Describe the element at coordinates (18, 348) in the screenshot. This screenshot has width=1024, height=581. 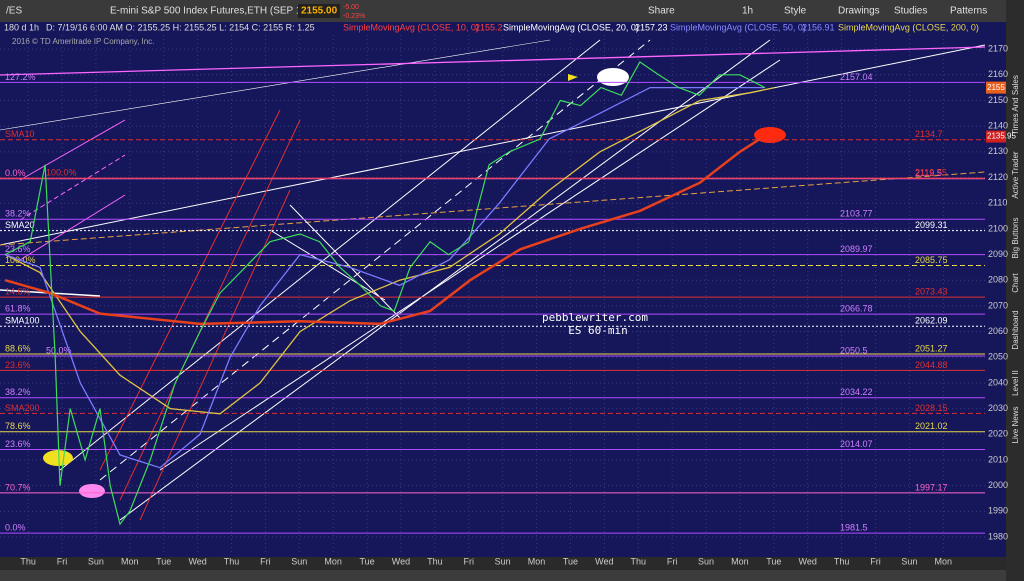
I see `level-tag: 88.6%` at that location.